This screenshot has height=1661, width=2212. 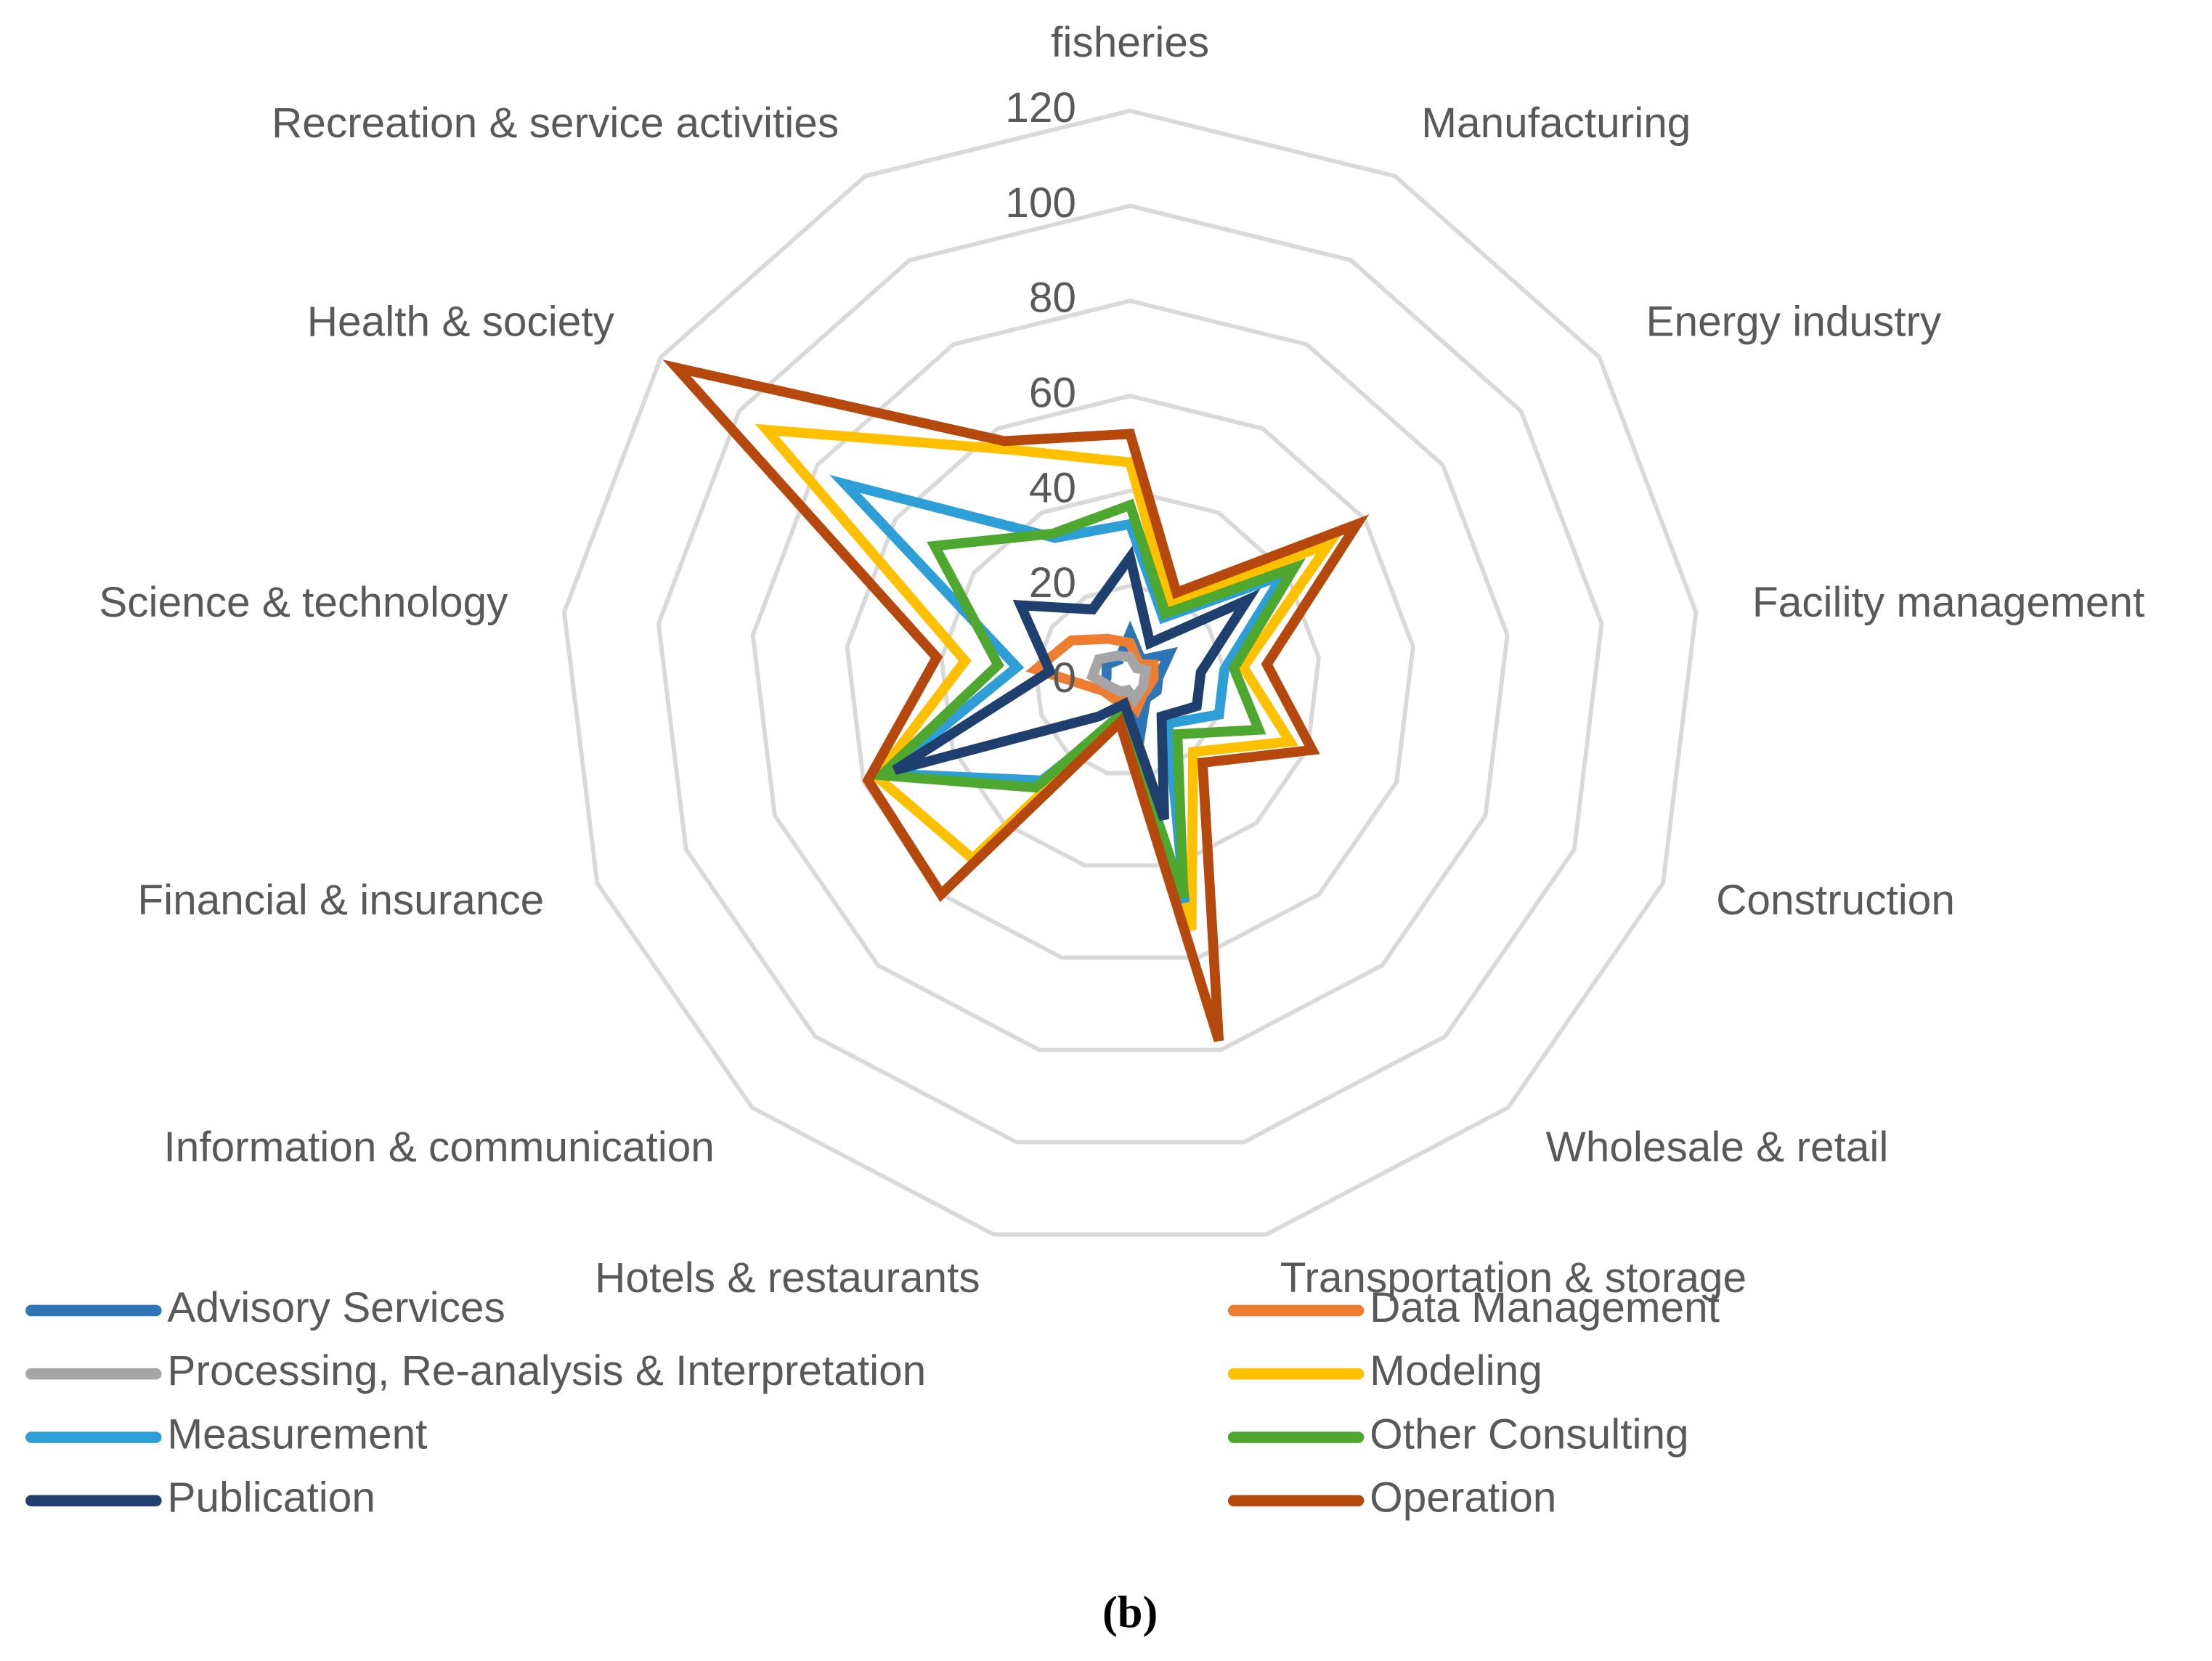 What do you see at coordinates (1529, 1434) in the screenshot?
I see `legend-label: Other Consulting` at bounding box center [1529, 1434].